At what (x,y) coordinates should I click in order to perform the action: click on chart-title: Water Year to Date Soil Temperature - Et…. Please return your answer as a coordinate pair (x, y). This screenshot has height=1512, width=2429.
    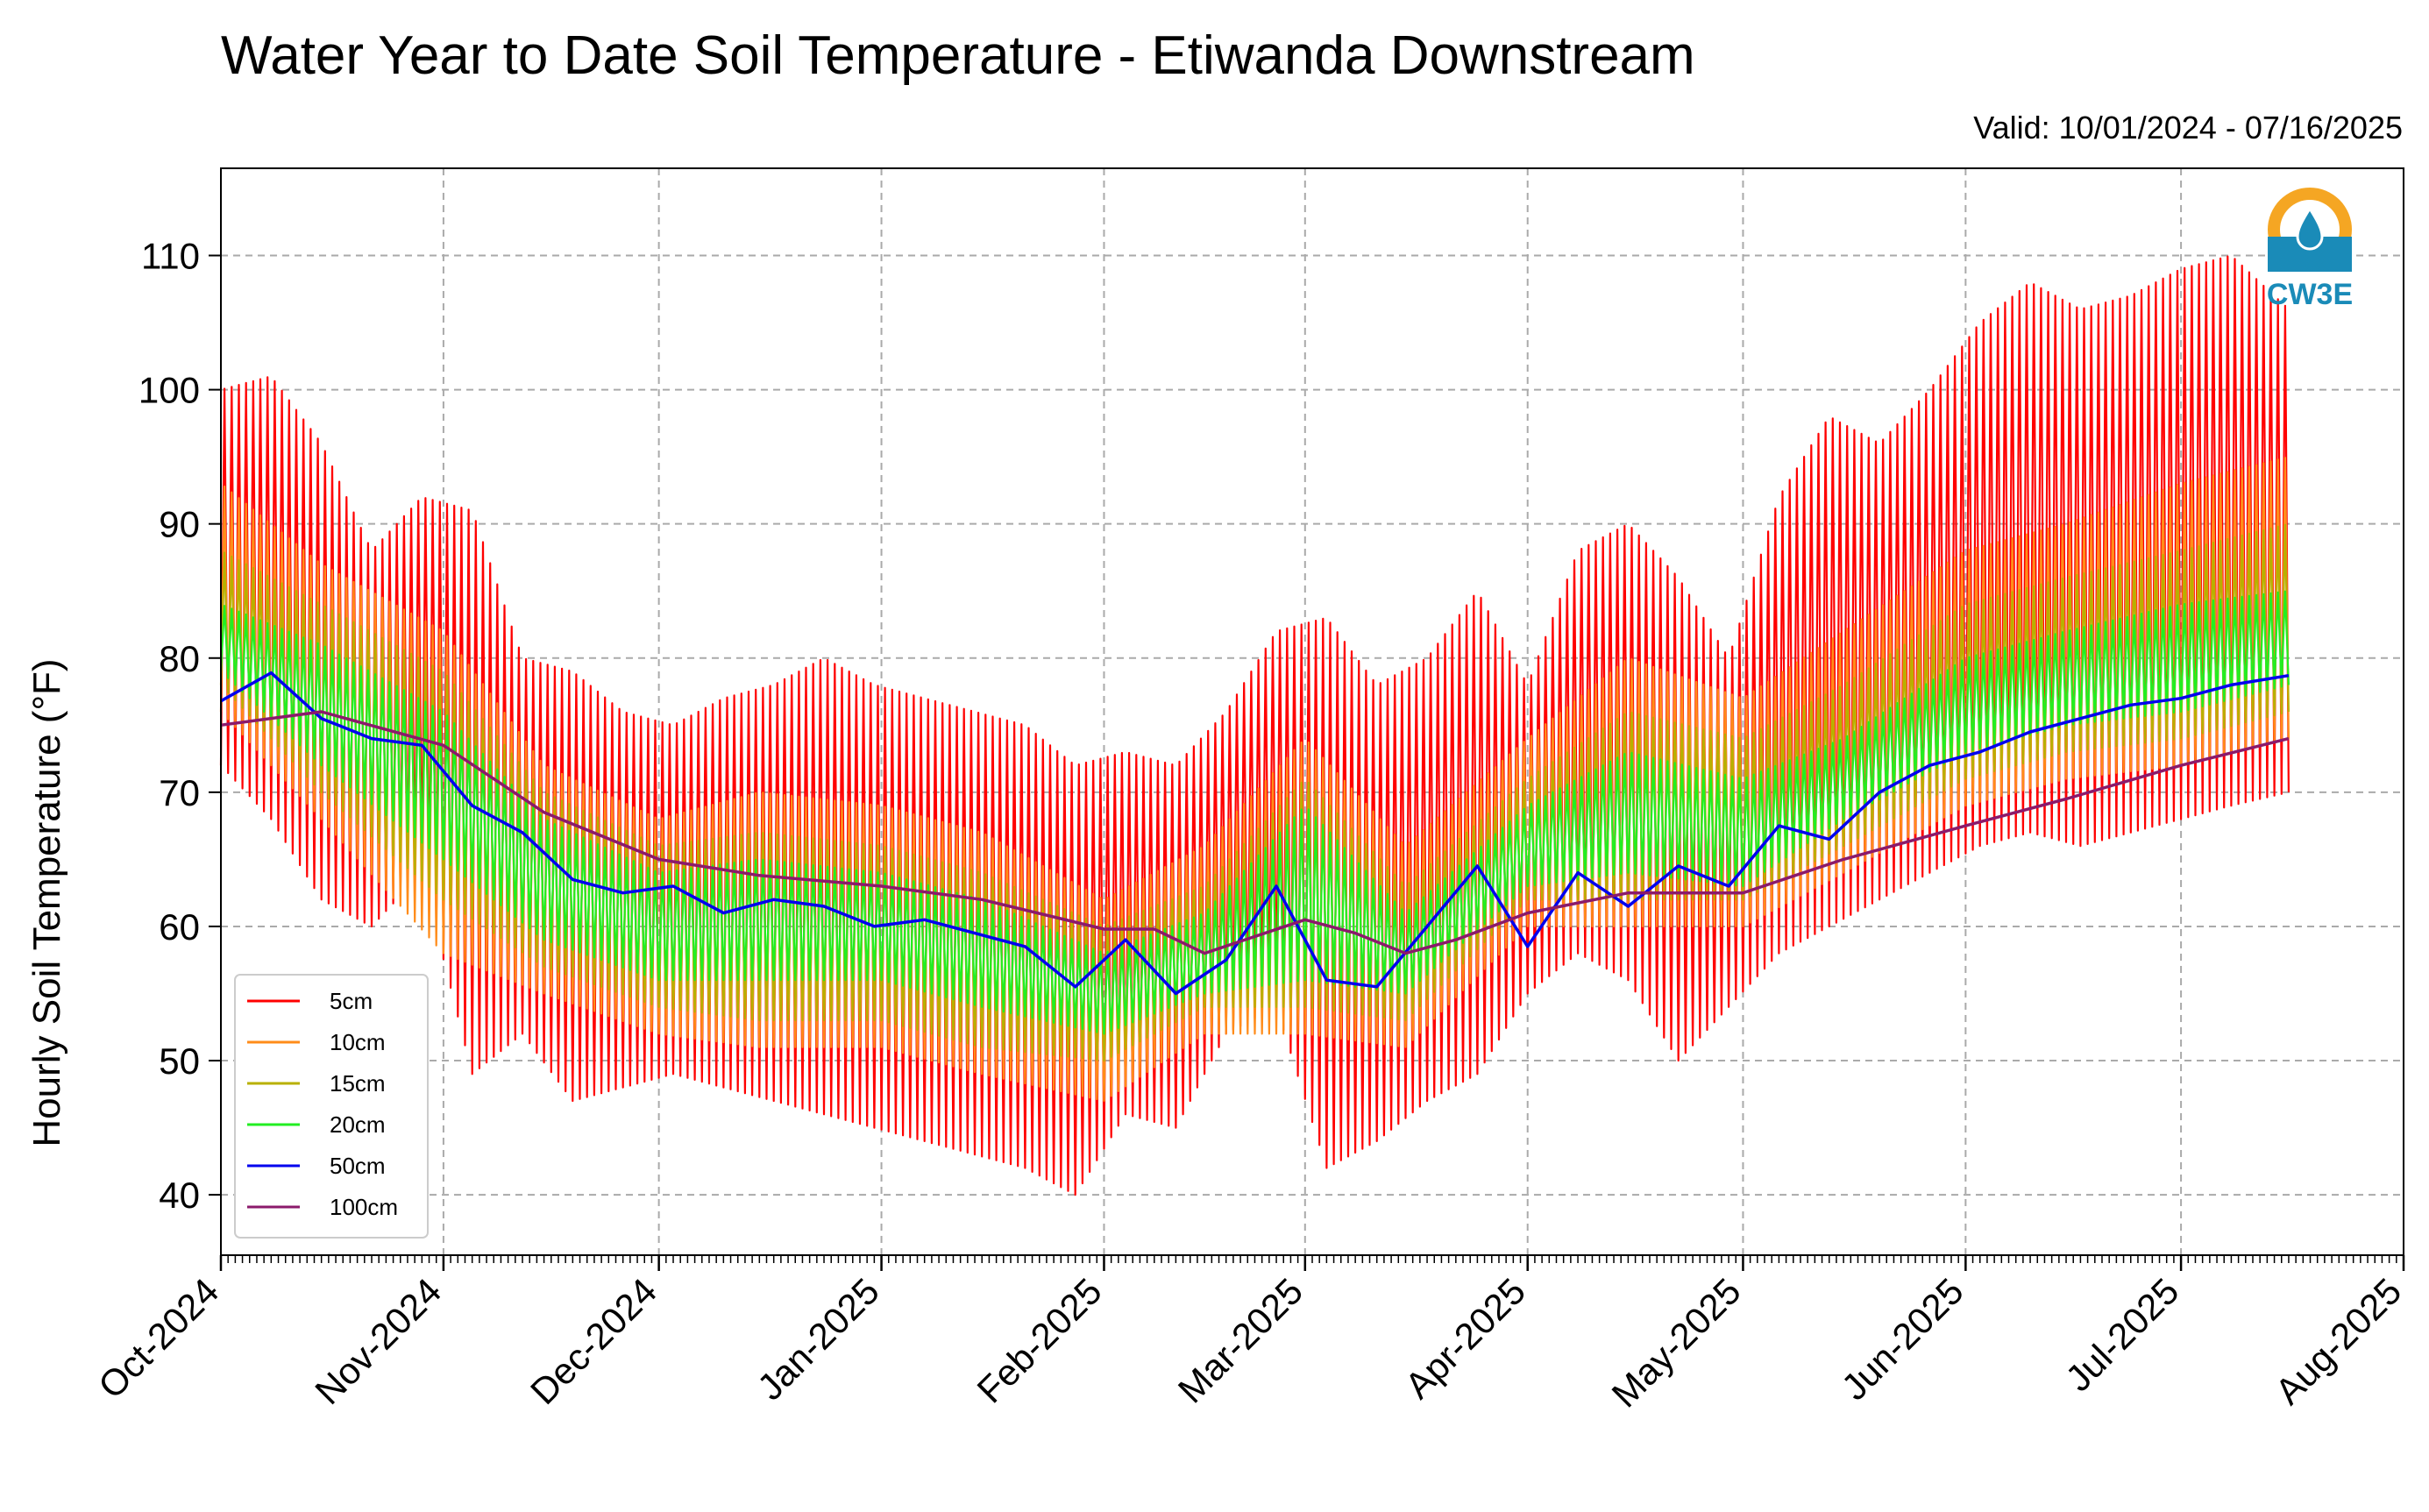
    Looking at the image, I should click on (958, 55).